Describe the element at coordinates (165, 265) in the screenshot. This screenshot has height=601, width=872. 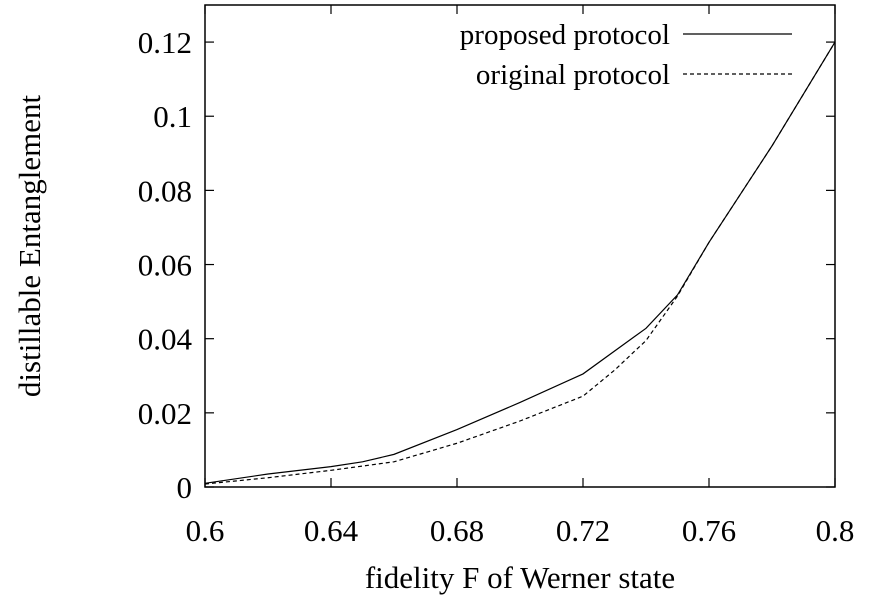
I see `y-tick-label: 0.06` at that location.